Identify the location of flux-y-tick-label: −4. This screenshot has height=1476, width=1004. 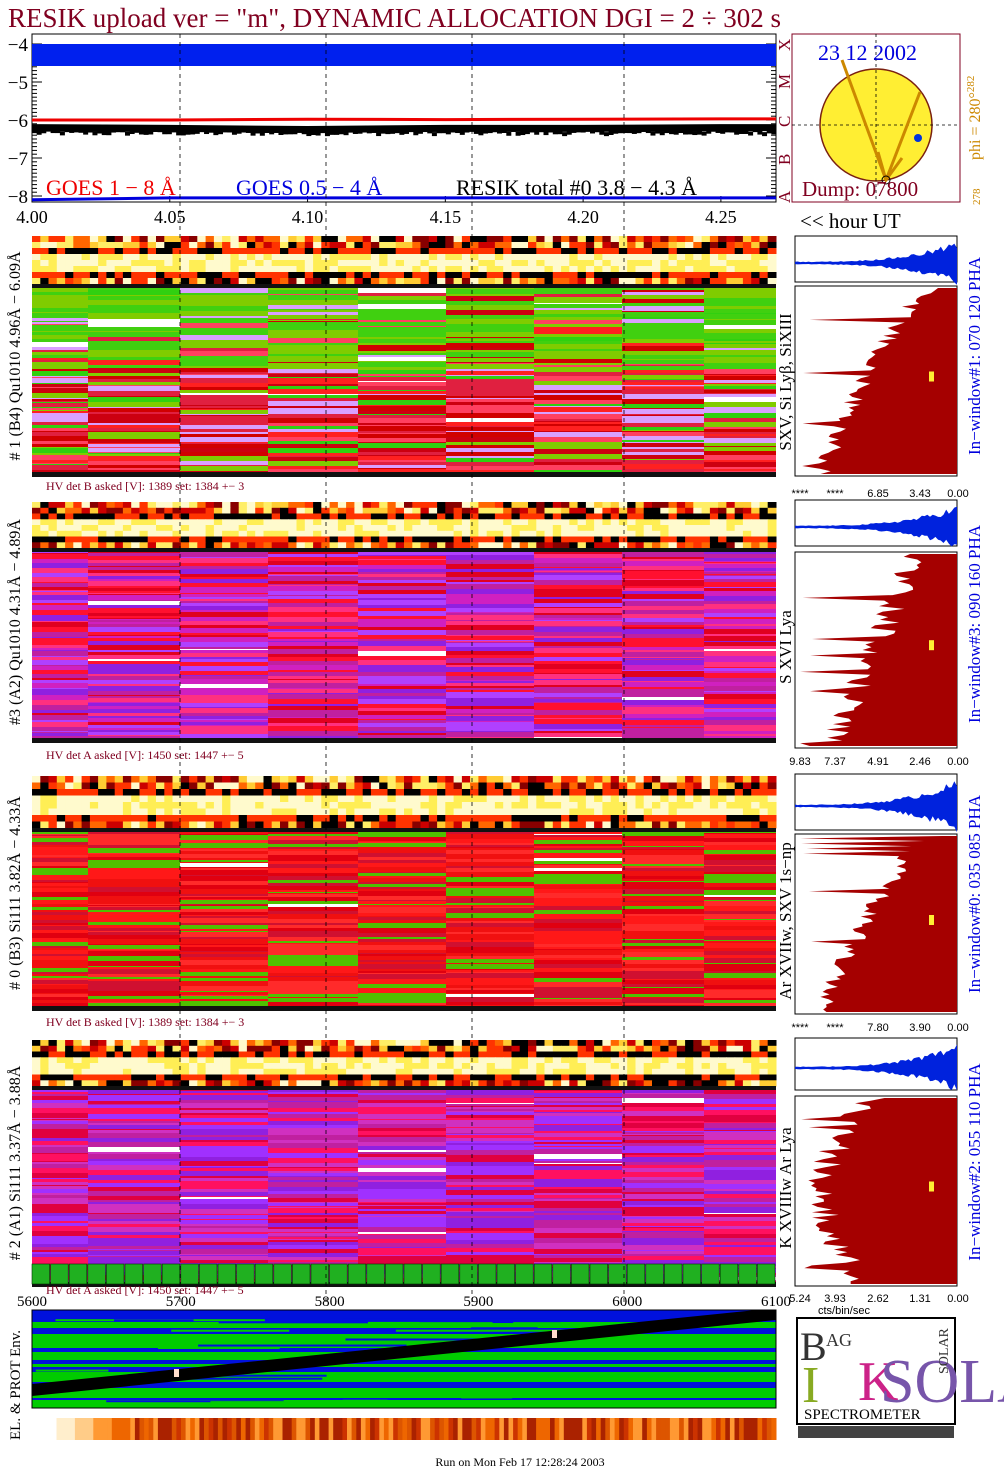
(18, 45).